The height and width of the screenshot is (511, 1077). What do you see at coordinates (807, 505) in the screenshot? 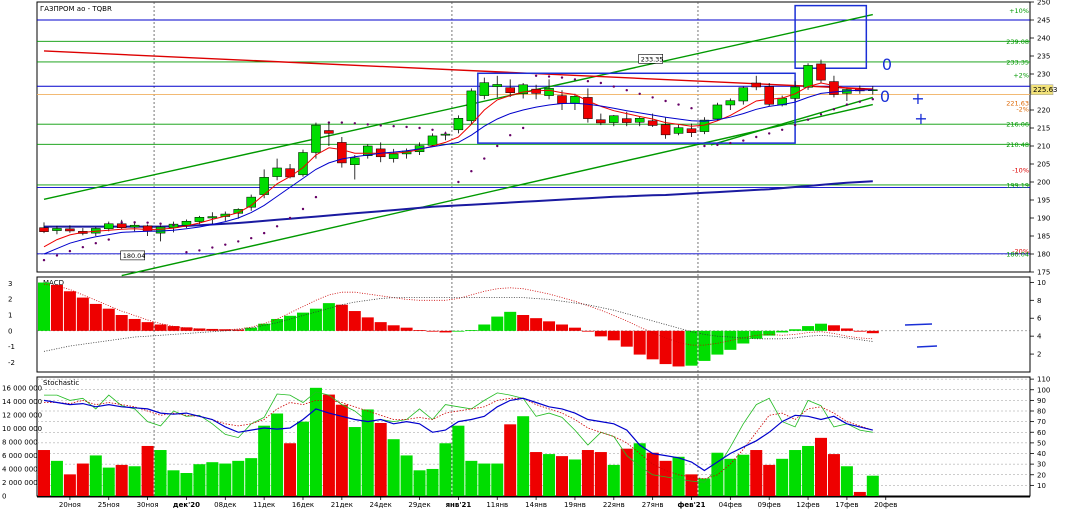
I see `x-tick-label: 12фев` at bounding box center [807, 505].